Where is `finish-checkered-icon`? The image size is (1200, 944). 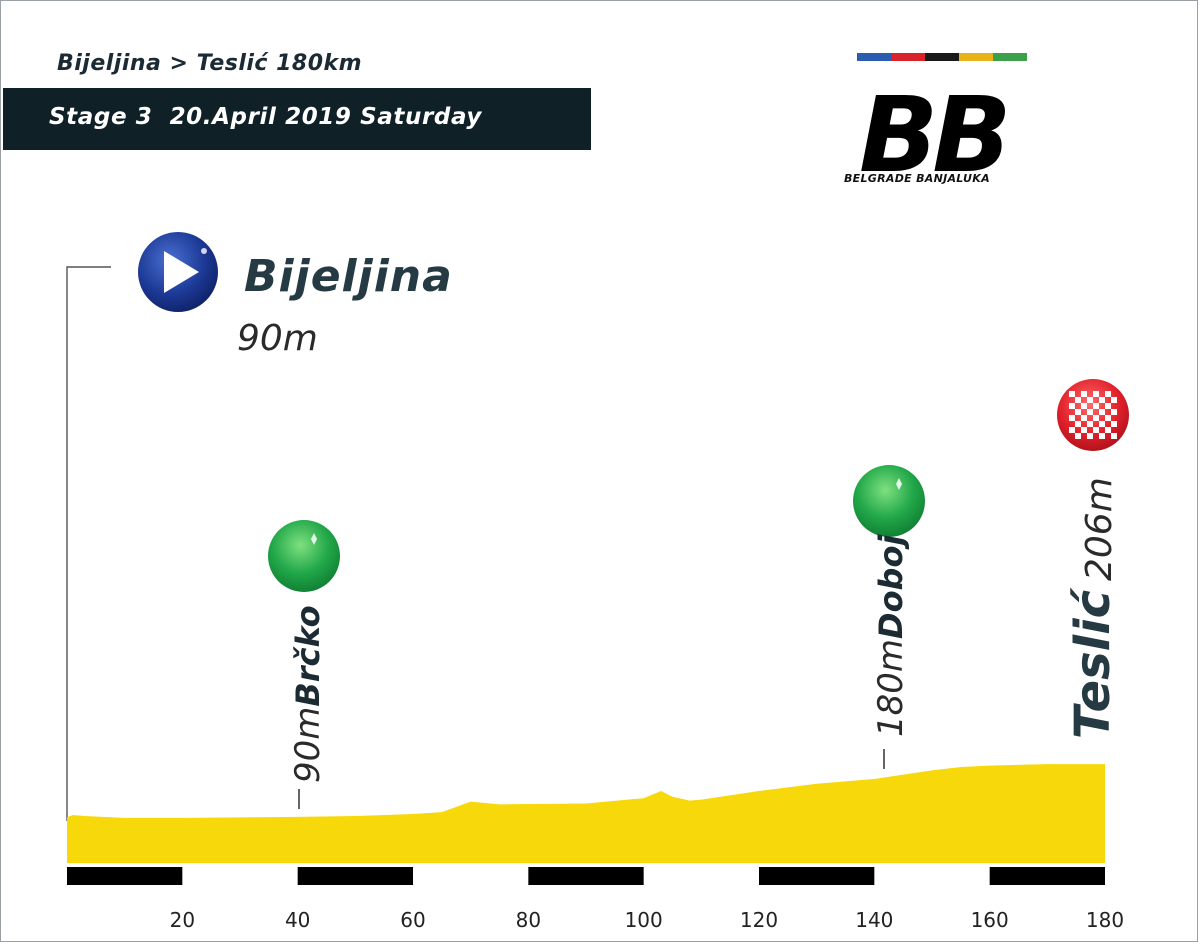
finish-checkered-icon is located at coordinates (1093, 415).